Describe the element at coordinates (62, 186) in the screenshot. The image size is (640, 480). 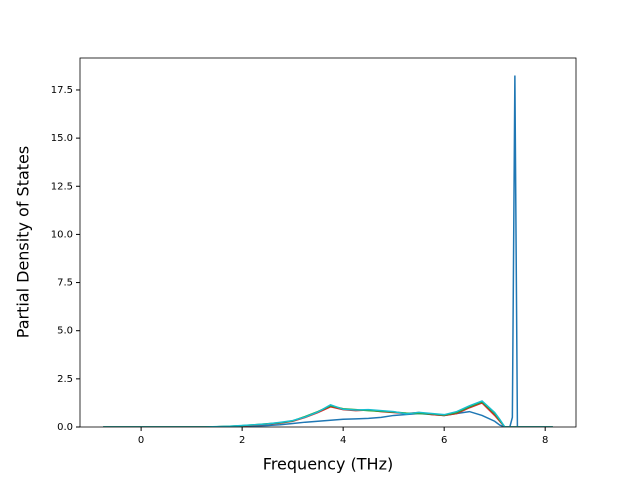
I see `y-tick-label: 12.5` at that location.